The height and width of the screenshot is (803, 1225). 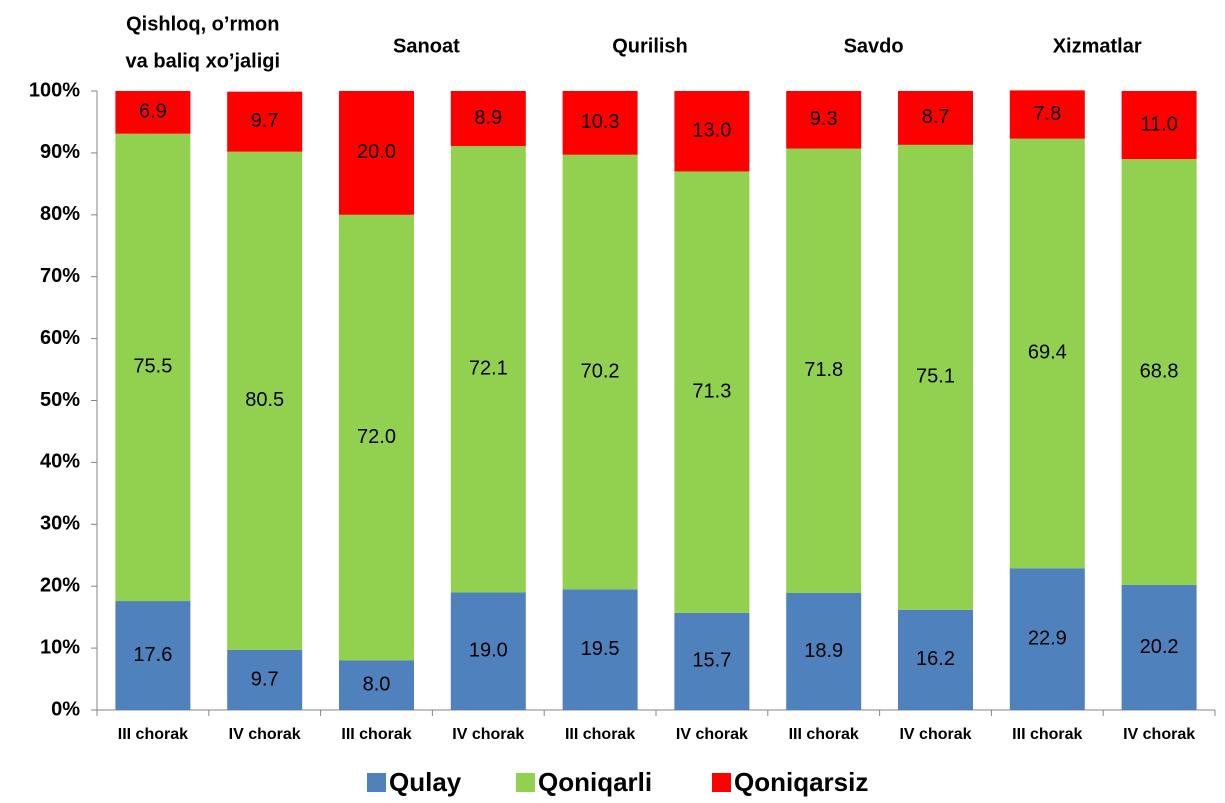 I want to click on data-label: 70.2, so click(x=600, y=371).